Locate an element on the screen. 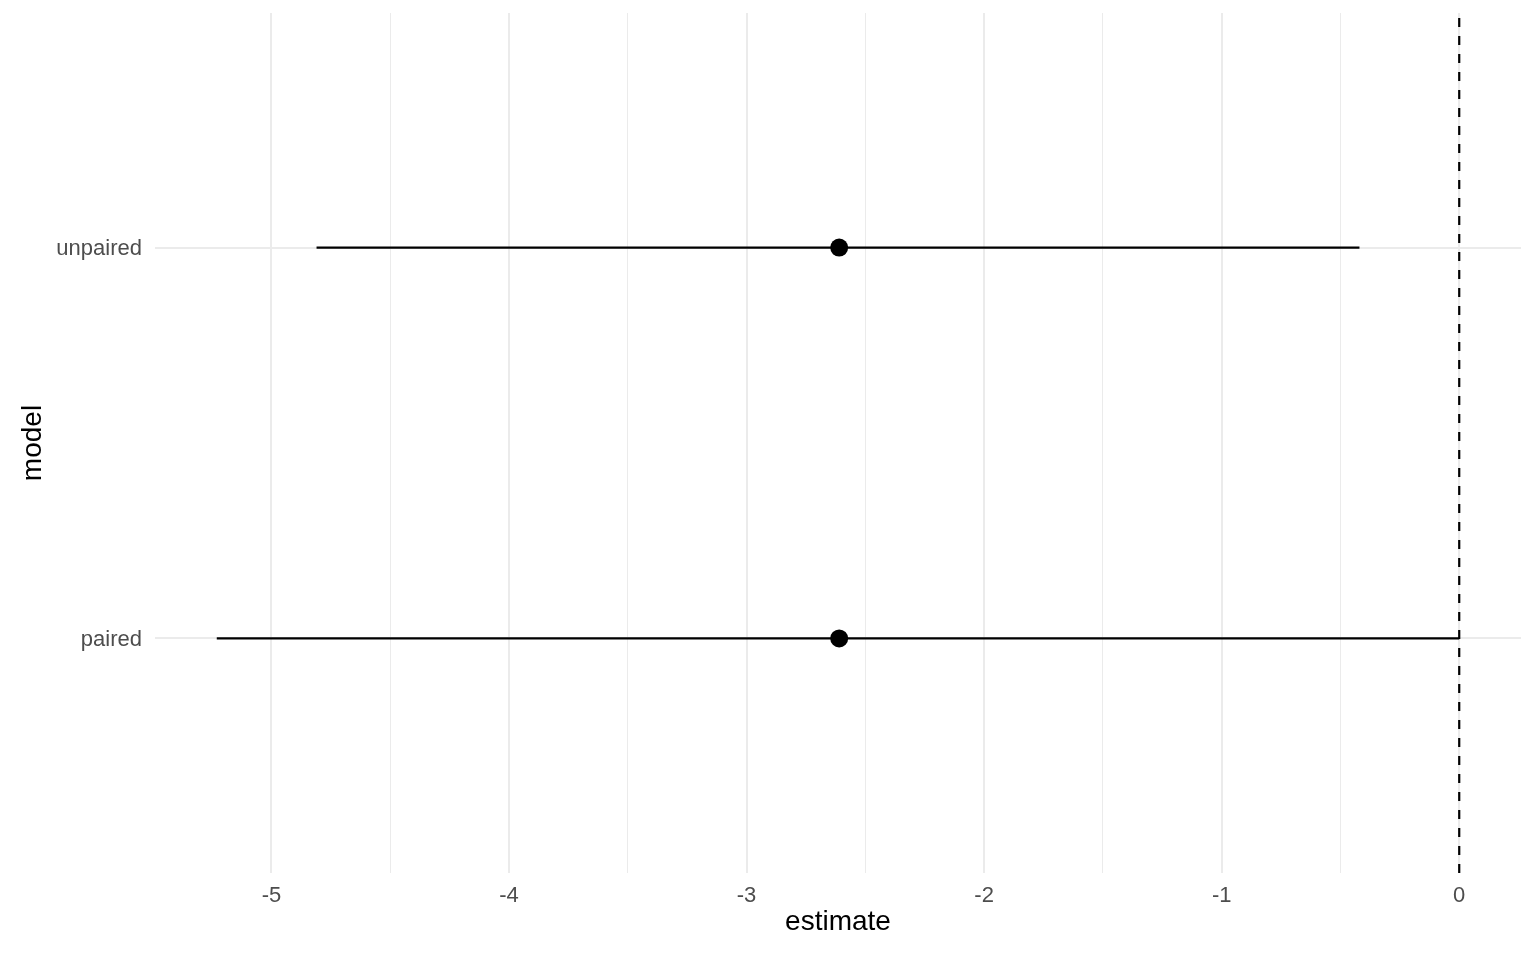 The height and width of the screenshot is (960, 1536). y-axis-title: model is located at coordinates (32, 443).